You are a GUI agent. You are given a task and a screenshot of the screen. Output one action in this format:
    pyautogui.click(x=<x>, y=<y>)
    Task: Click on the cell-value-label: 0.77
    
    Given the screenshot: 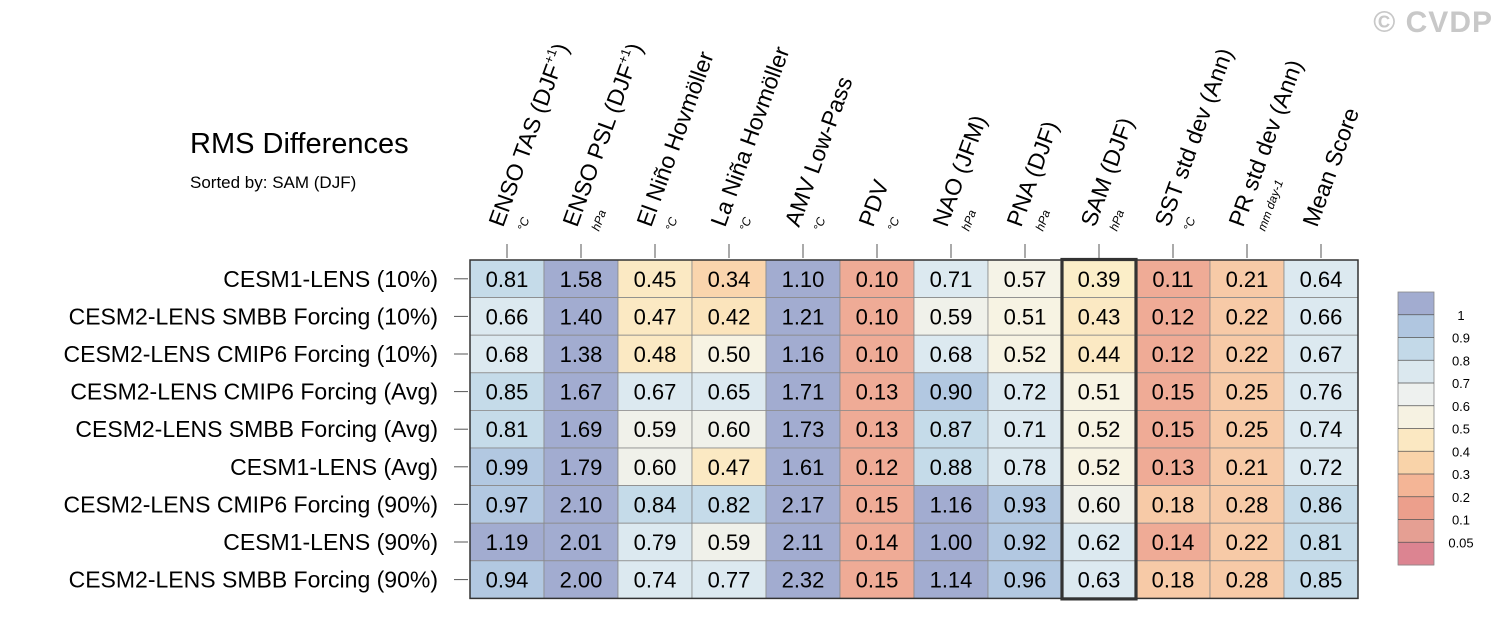 What is the action you would take?
    pyautogui.click(x=729, y=580)
    